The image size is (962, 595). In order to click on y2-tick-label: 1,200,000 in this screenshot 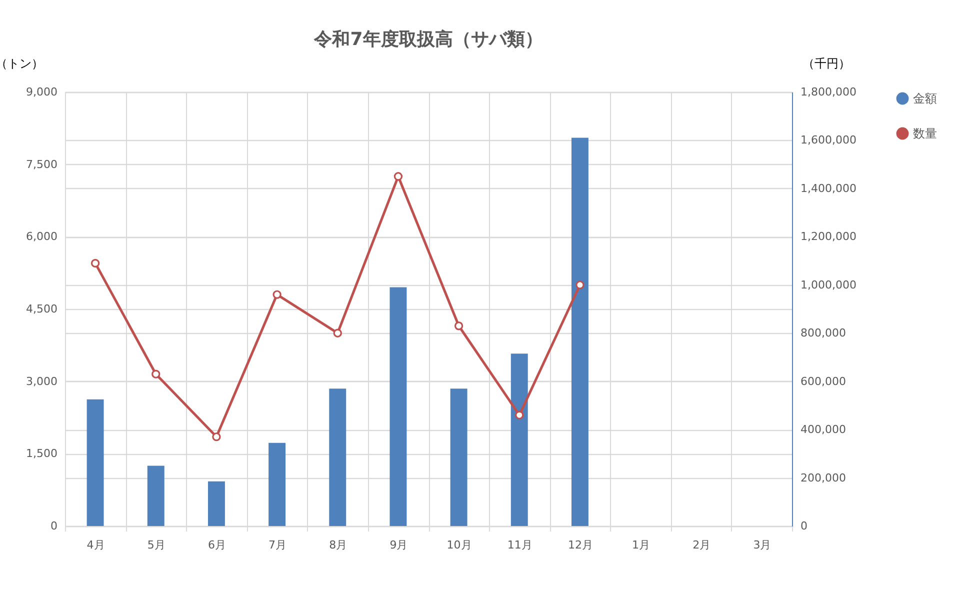, I will do `click(828, 237)`.